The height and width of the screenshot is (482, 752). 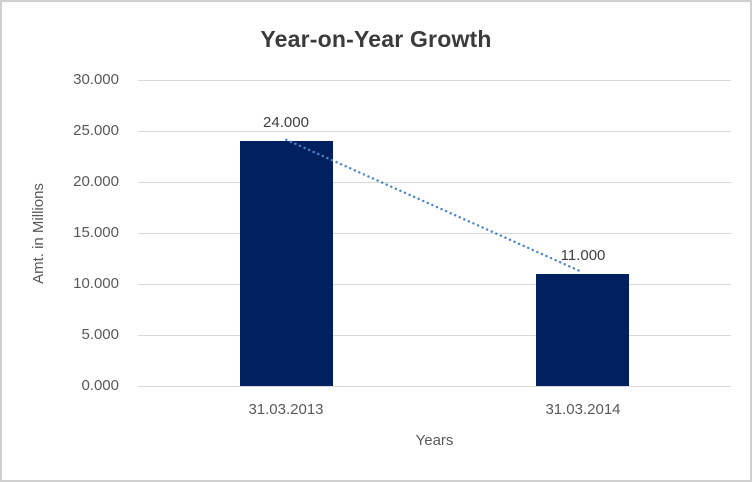 I want to click on trendline, so click(x=434, y=206).